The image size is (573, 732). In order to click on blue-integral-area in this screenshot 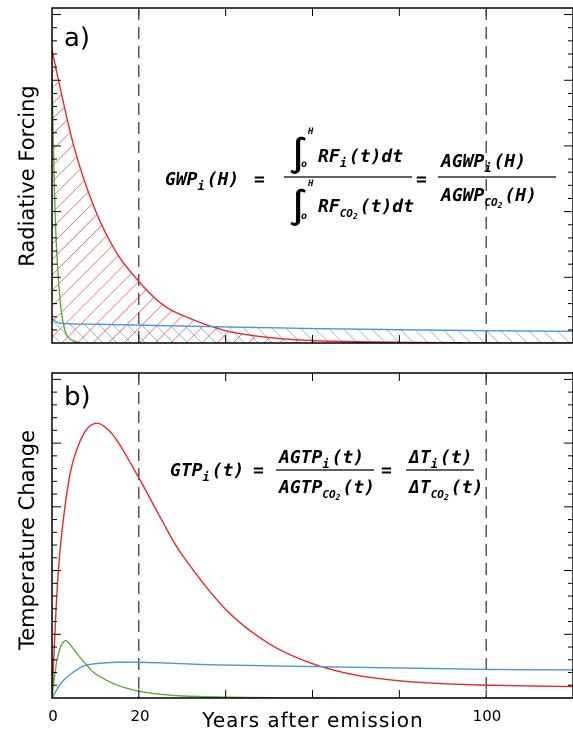, I will do `click(312, 330)`.